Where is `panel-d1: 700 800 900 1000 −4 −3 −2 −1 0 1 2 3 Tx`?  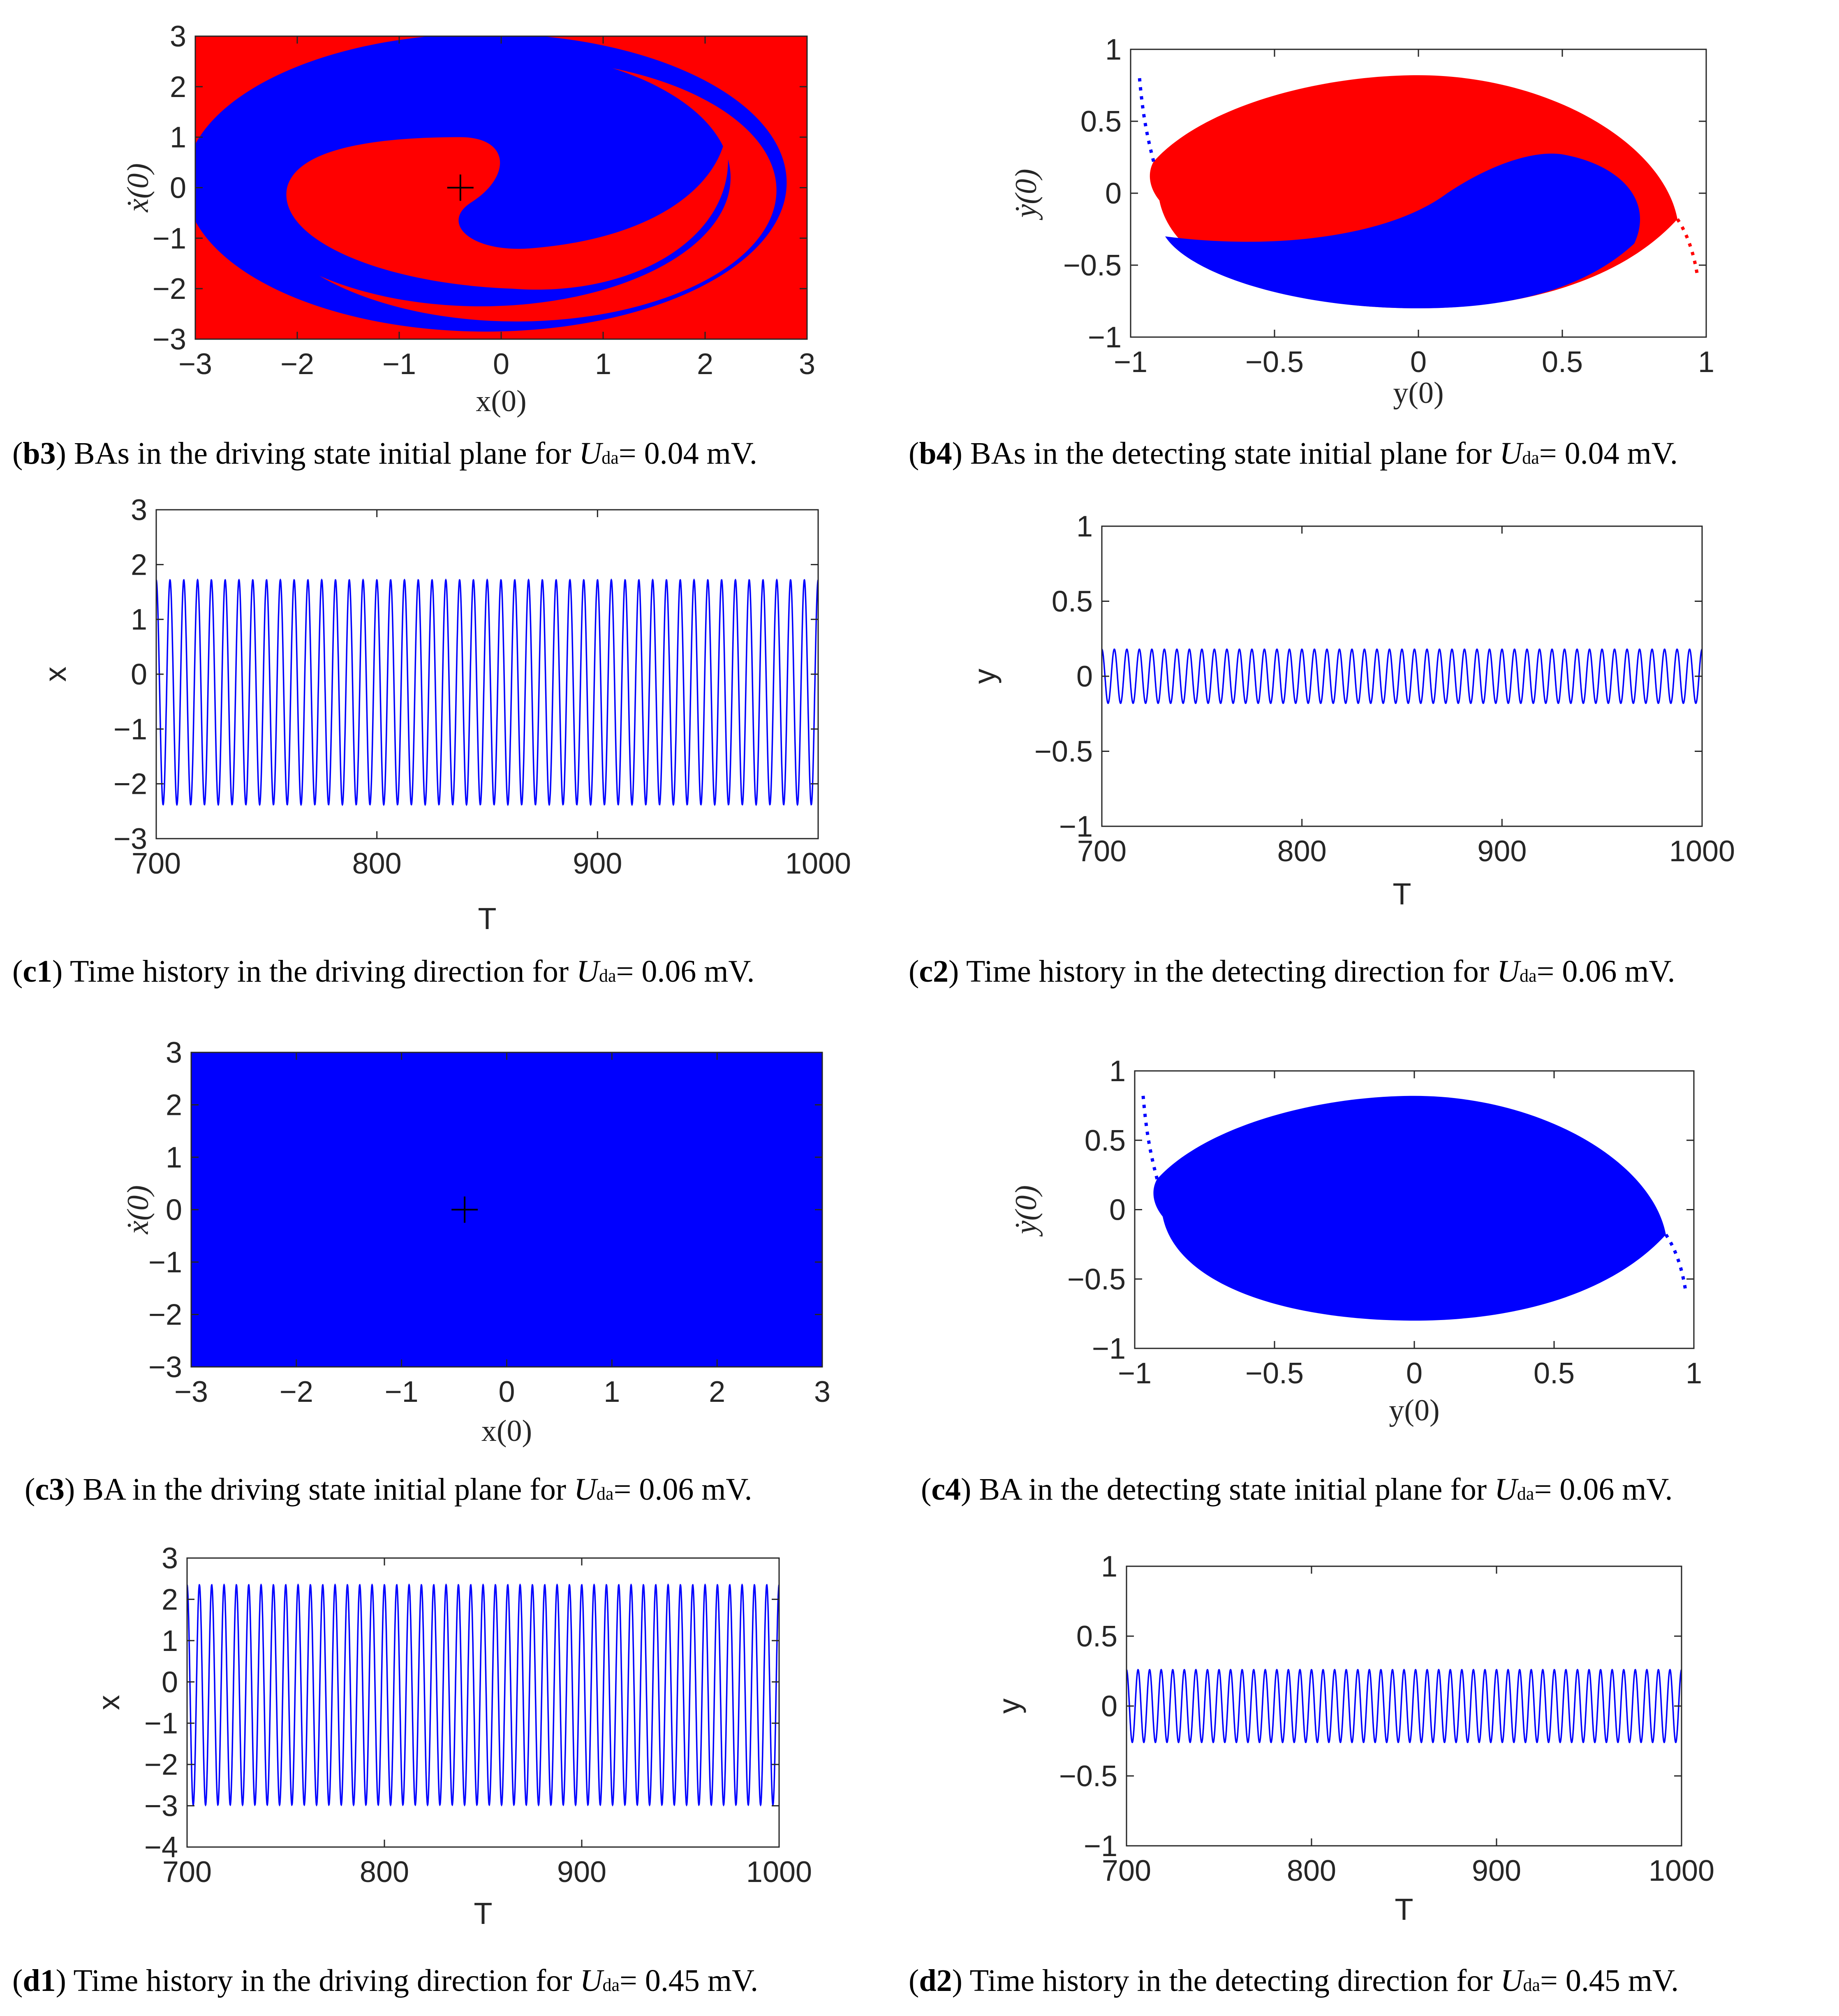
panel-d1: 700 800 900 1000 −4 −3 −2 −1 0 1 2 3 Tx is located at coordinates (452, 1736).